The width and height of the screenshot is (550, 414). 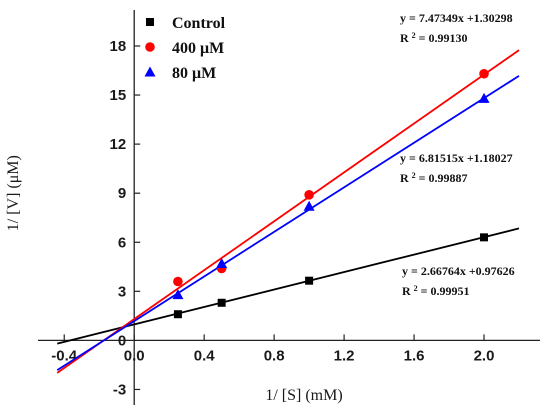 I want to click on x-tick-label: 0.8, so click(x=274, y=355).